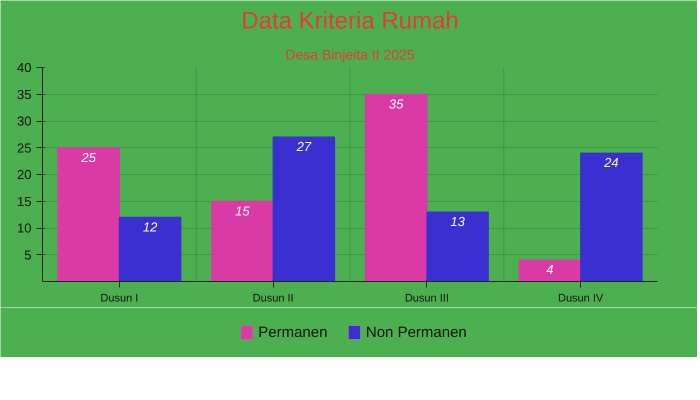 The image size is (700, 400). What do you see at coordinates (458, 221) in the screenshot?
I see `data-label: 13` at bounding box center [458, 221].